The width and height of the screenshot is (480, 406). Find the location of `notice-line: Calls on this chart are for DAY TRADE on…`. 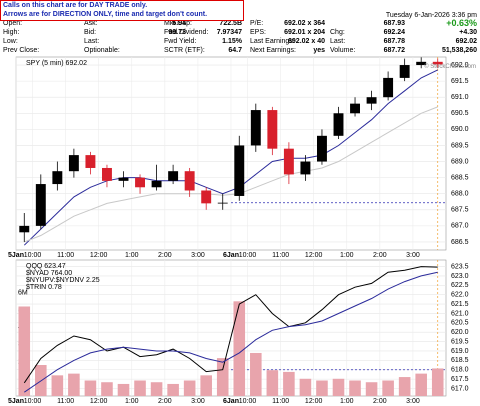

notice-line: Calls on this chart are for DAY TRADE on… is located at coordinates (75, 5).